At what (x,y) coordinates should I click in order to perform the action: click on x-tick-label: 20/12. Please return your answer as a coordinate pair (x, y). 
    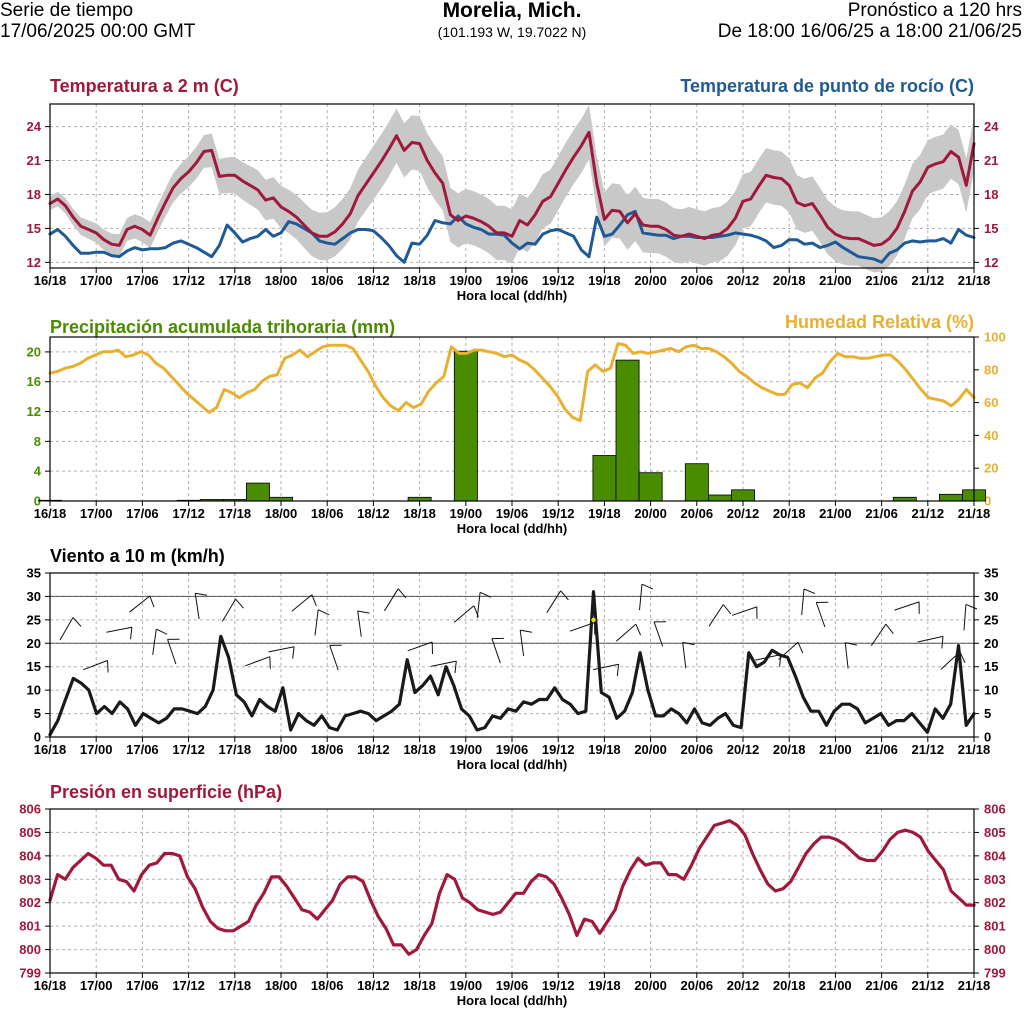
    Looking at the image, I should click on (743, 985).